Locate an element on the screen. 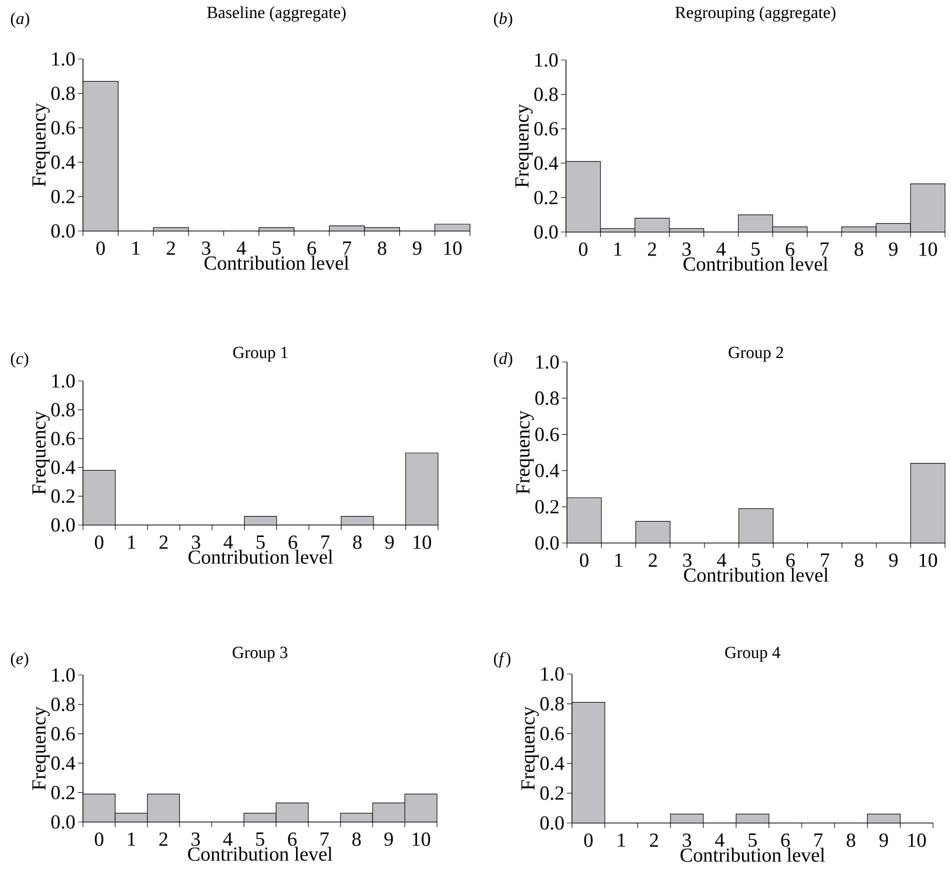  text: (f) is located at coordinates (502, 660).